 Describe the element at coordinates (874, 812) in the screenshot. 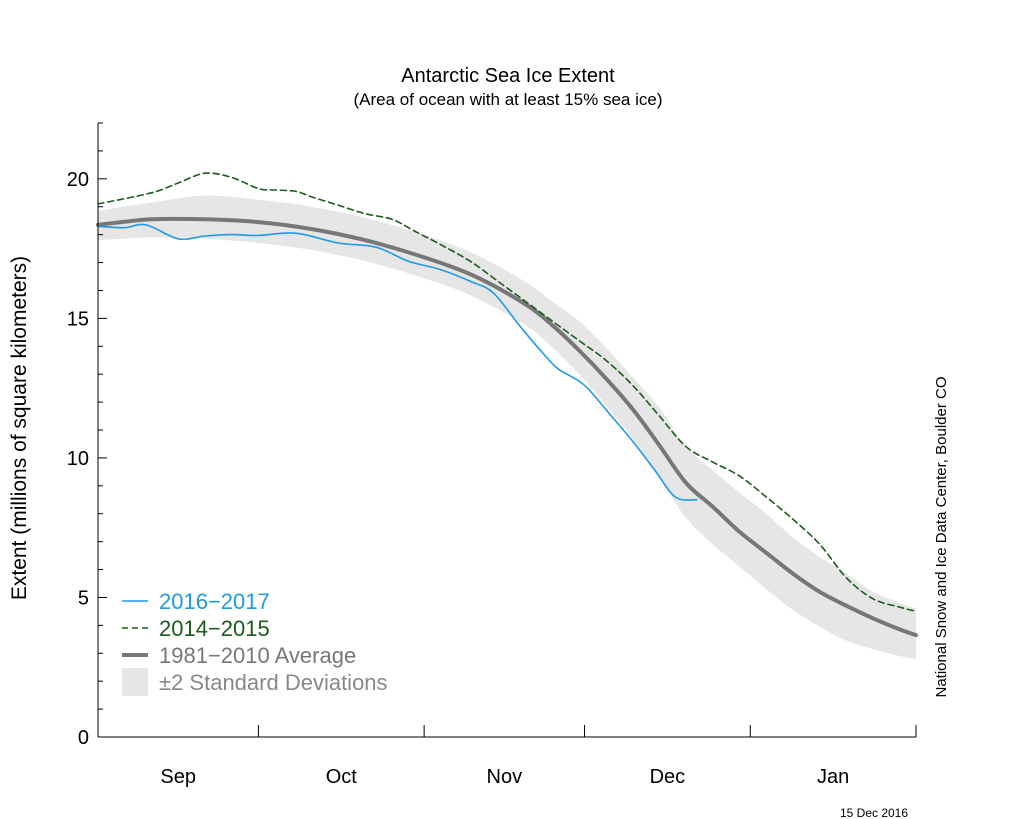

I see `date-stamp: 15 Dec 2016` at that location.